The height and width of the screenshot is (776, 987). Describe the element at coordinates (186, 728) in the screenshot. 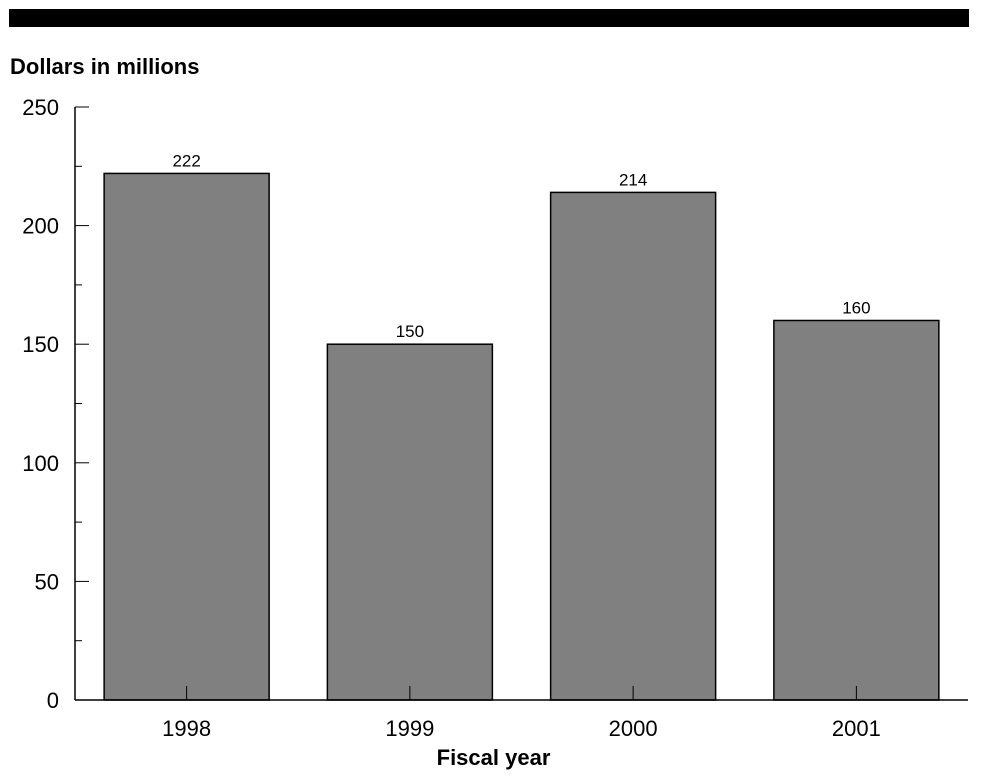

I see `x-tick-label-1998: 1998` at that location.